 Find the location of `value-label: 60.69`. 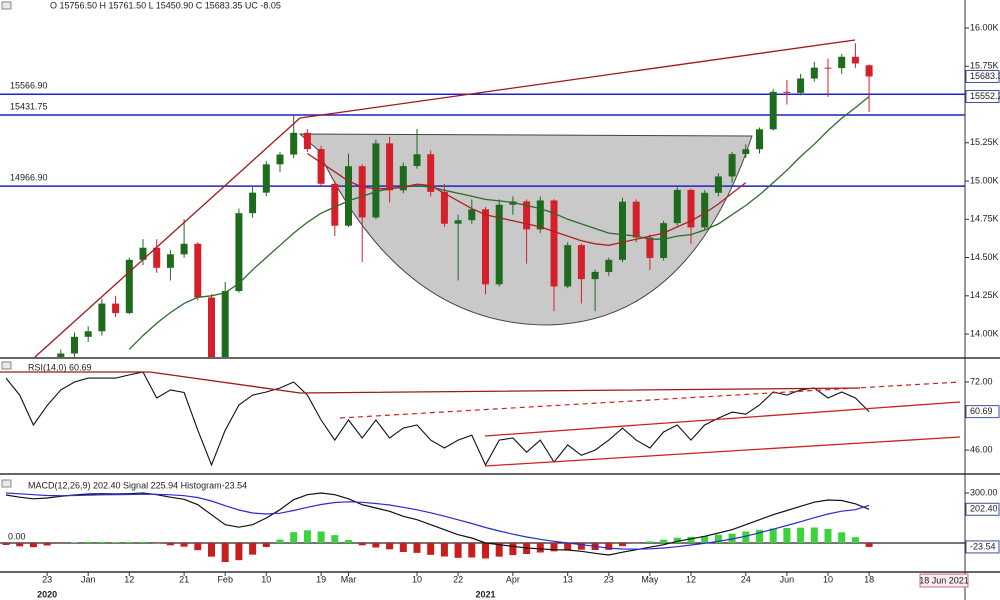

value-label: 60.69 is located at coordinates (981, 411).